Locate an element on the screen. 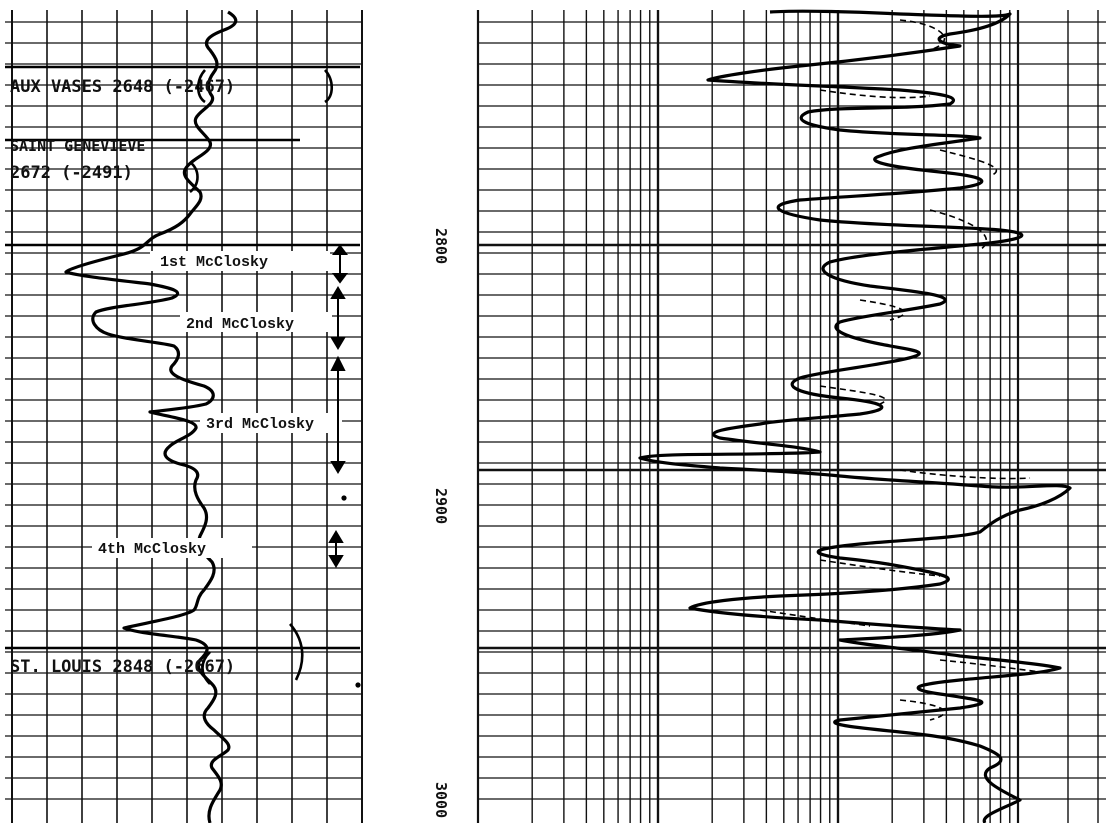  saint-genevieve-depth: 2672 (-2491) is located at coordinates (71, 173).